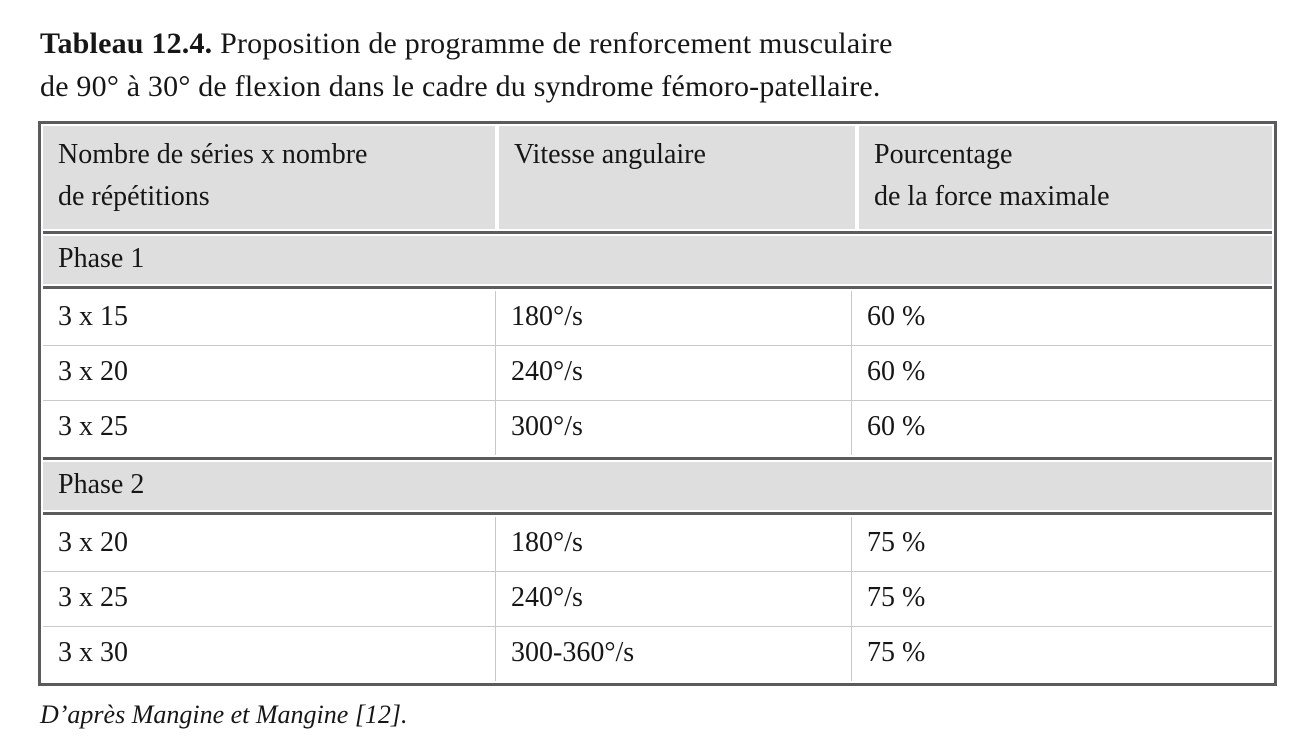  I want to click on source-citation: D’après Mangine et Mangine [12]., so click(224, 714).